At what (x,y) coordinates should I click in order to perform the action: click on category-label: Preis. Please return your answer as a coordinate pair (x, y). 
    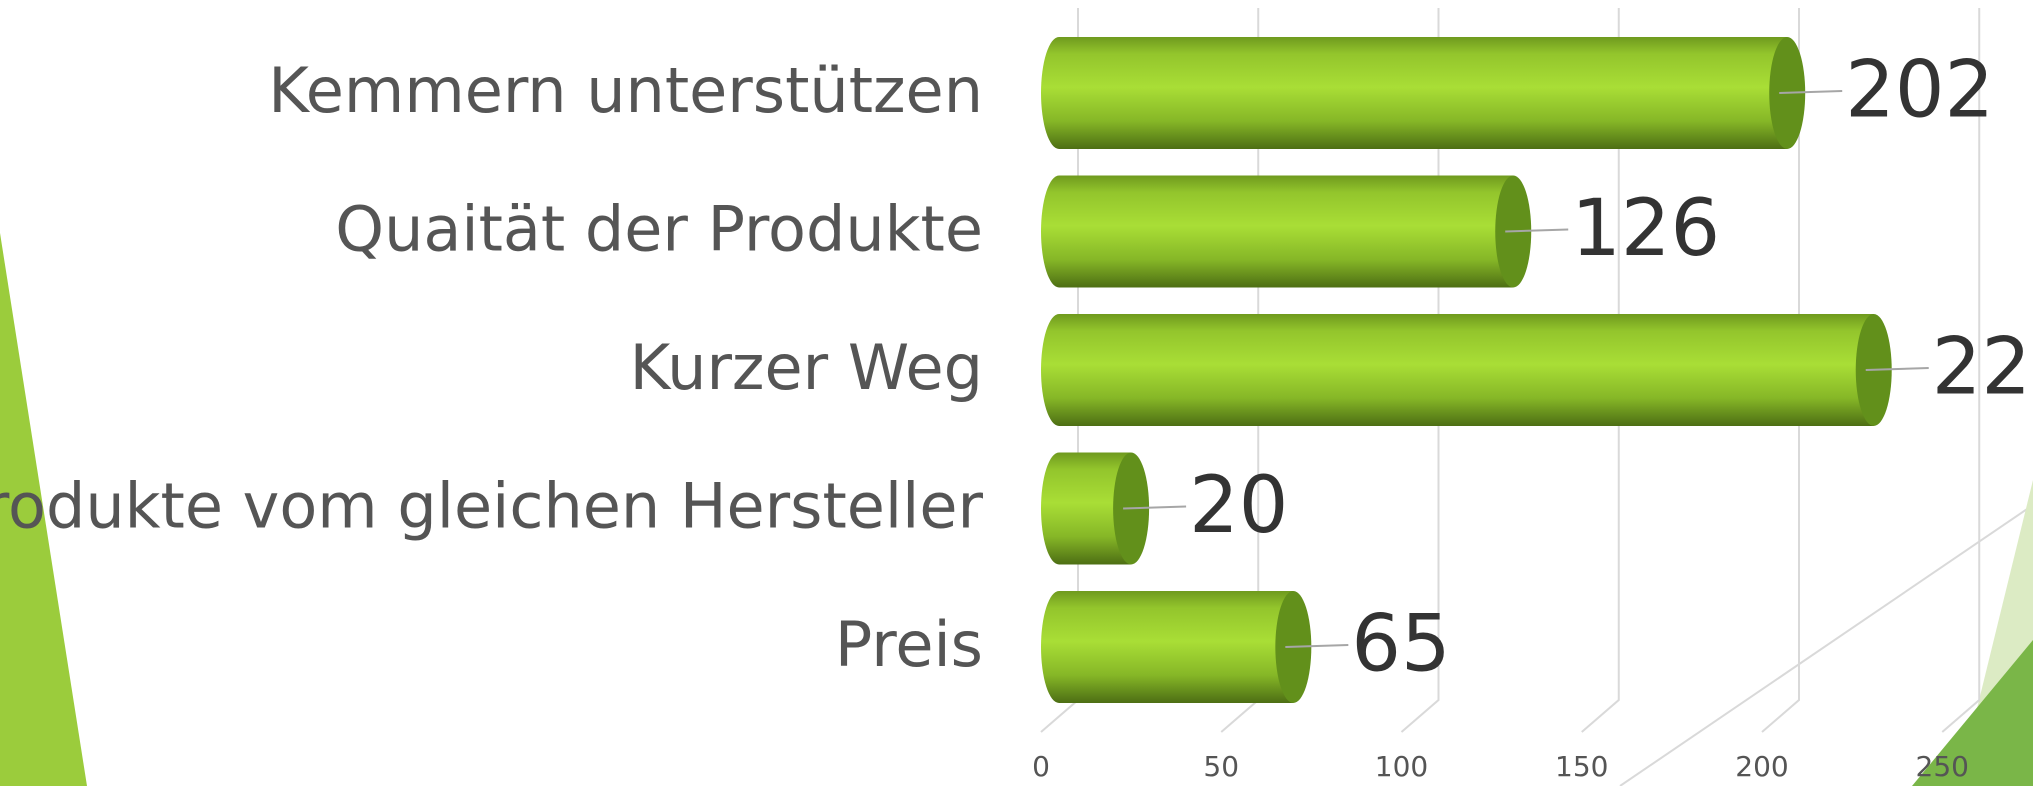
    Looking at the image, I should click on (909, 644).